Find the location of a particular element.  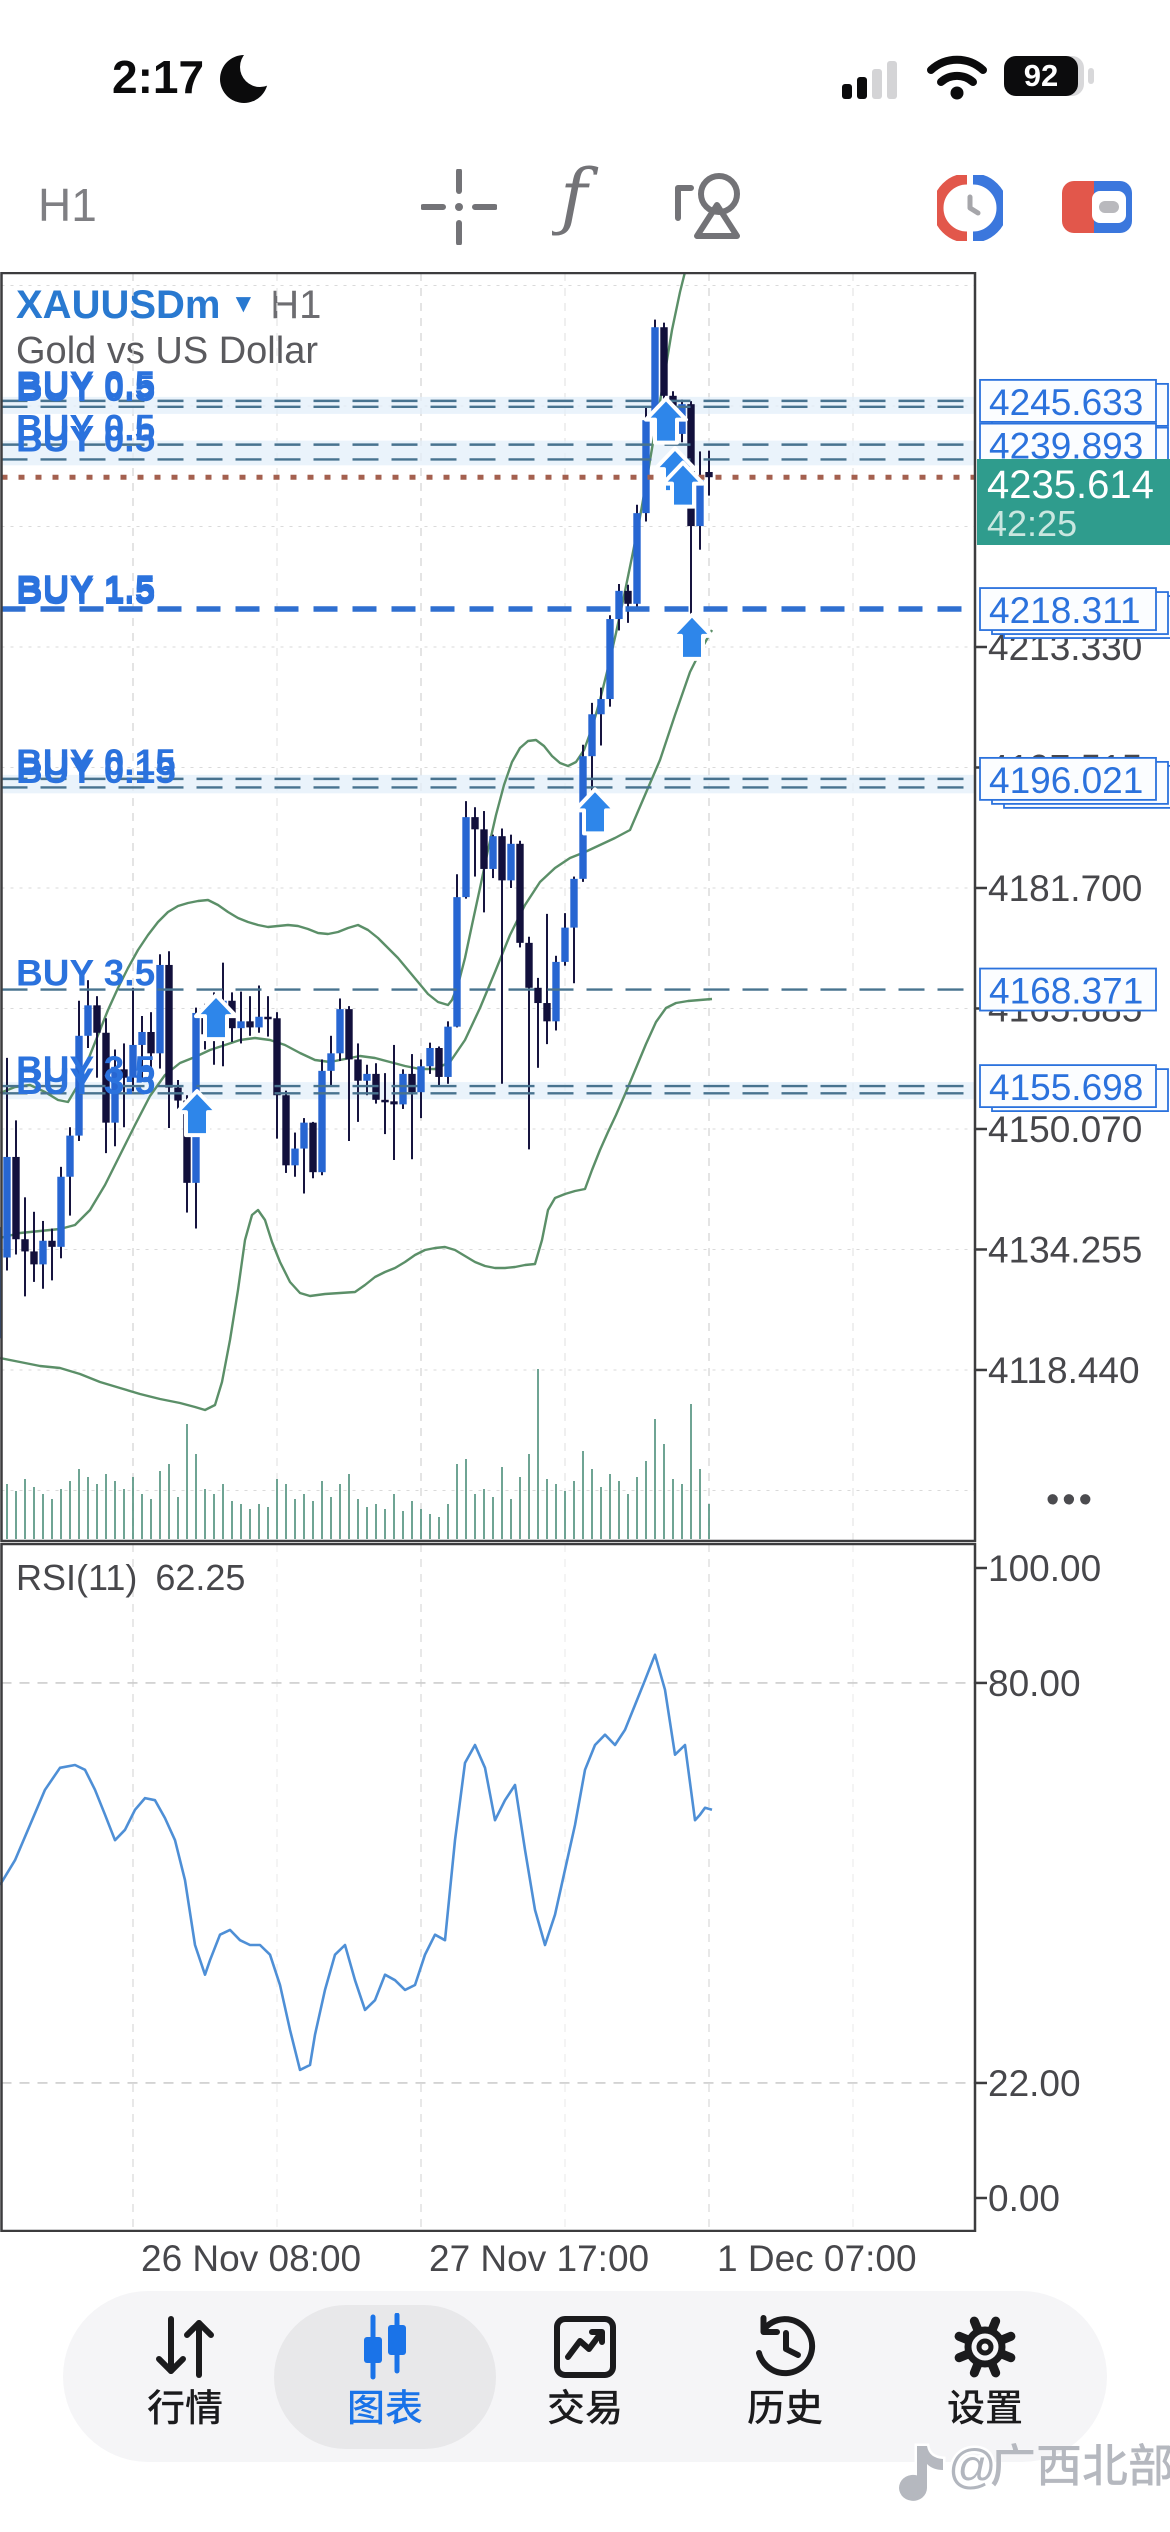

status-time: 2:17 is located at coordinates (158, 77).